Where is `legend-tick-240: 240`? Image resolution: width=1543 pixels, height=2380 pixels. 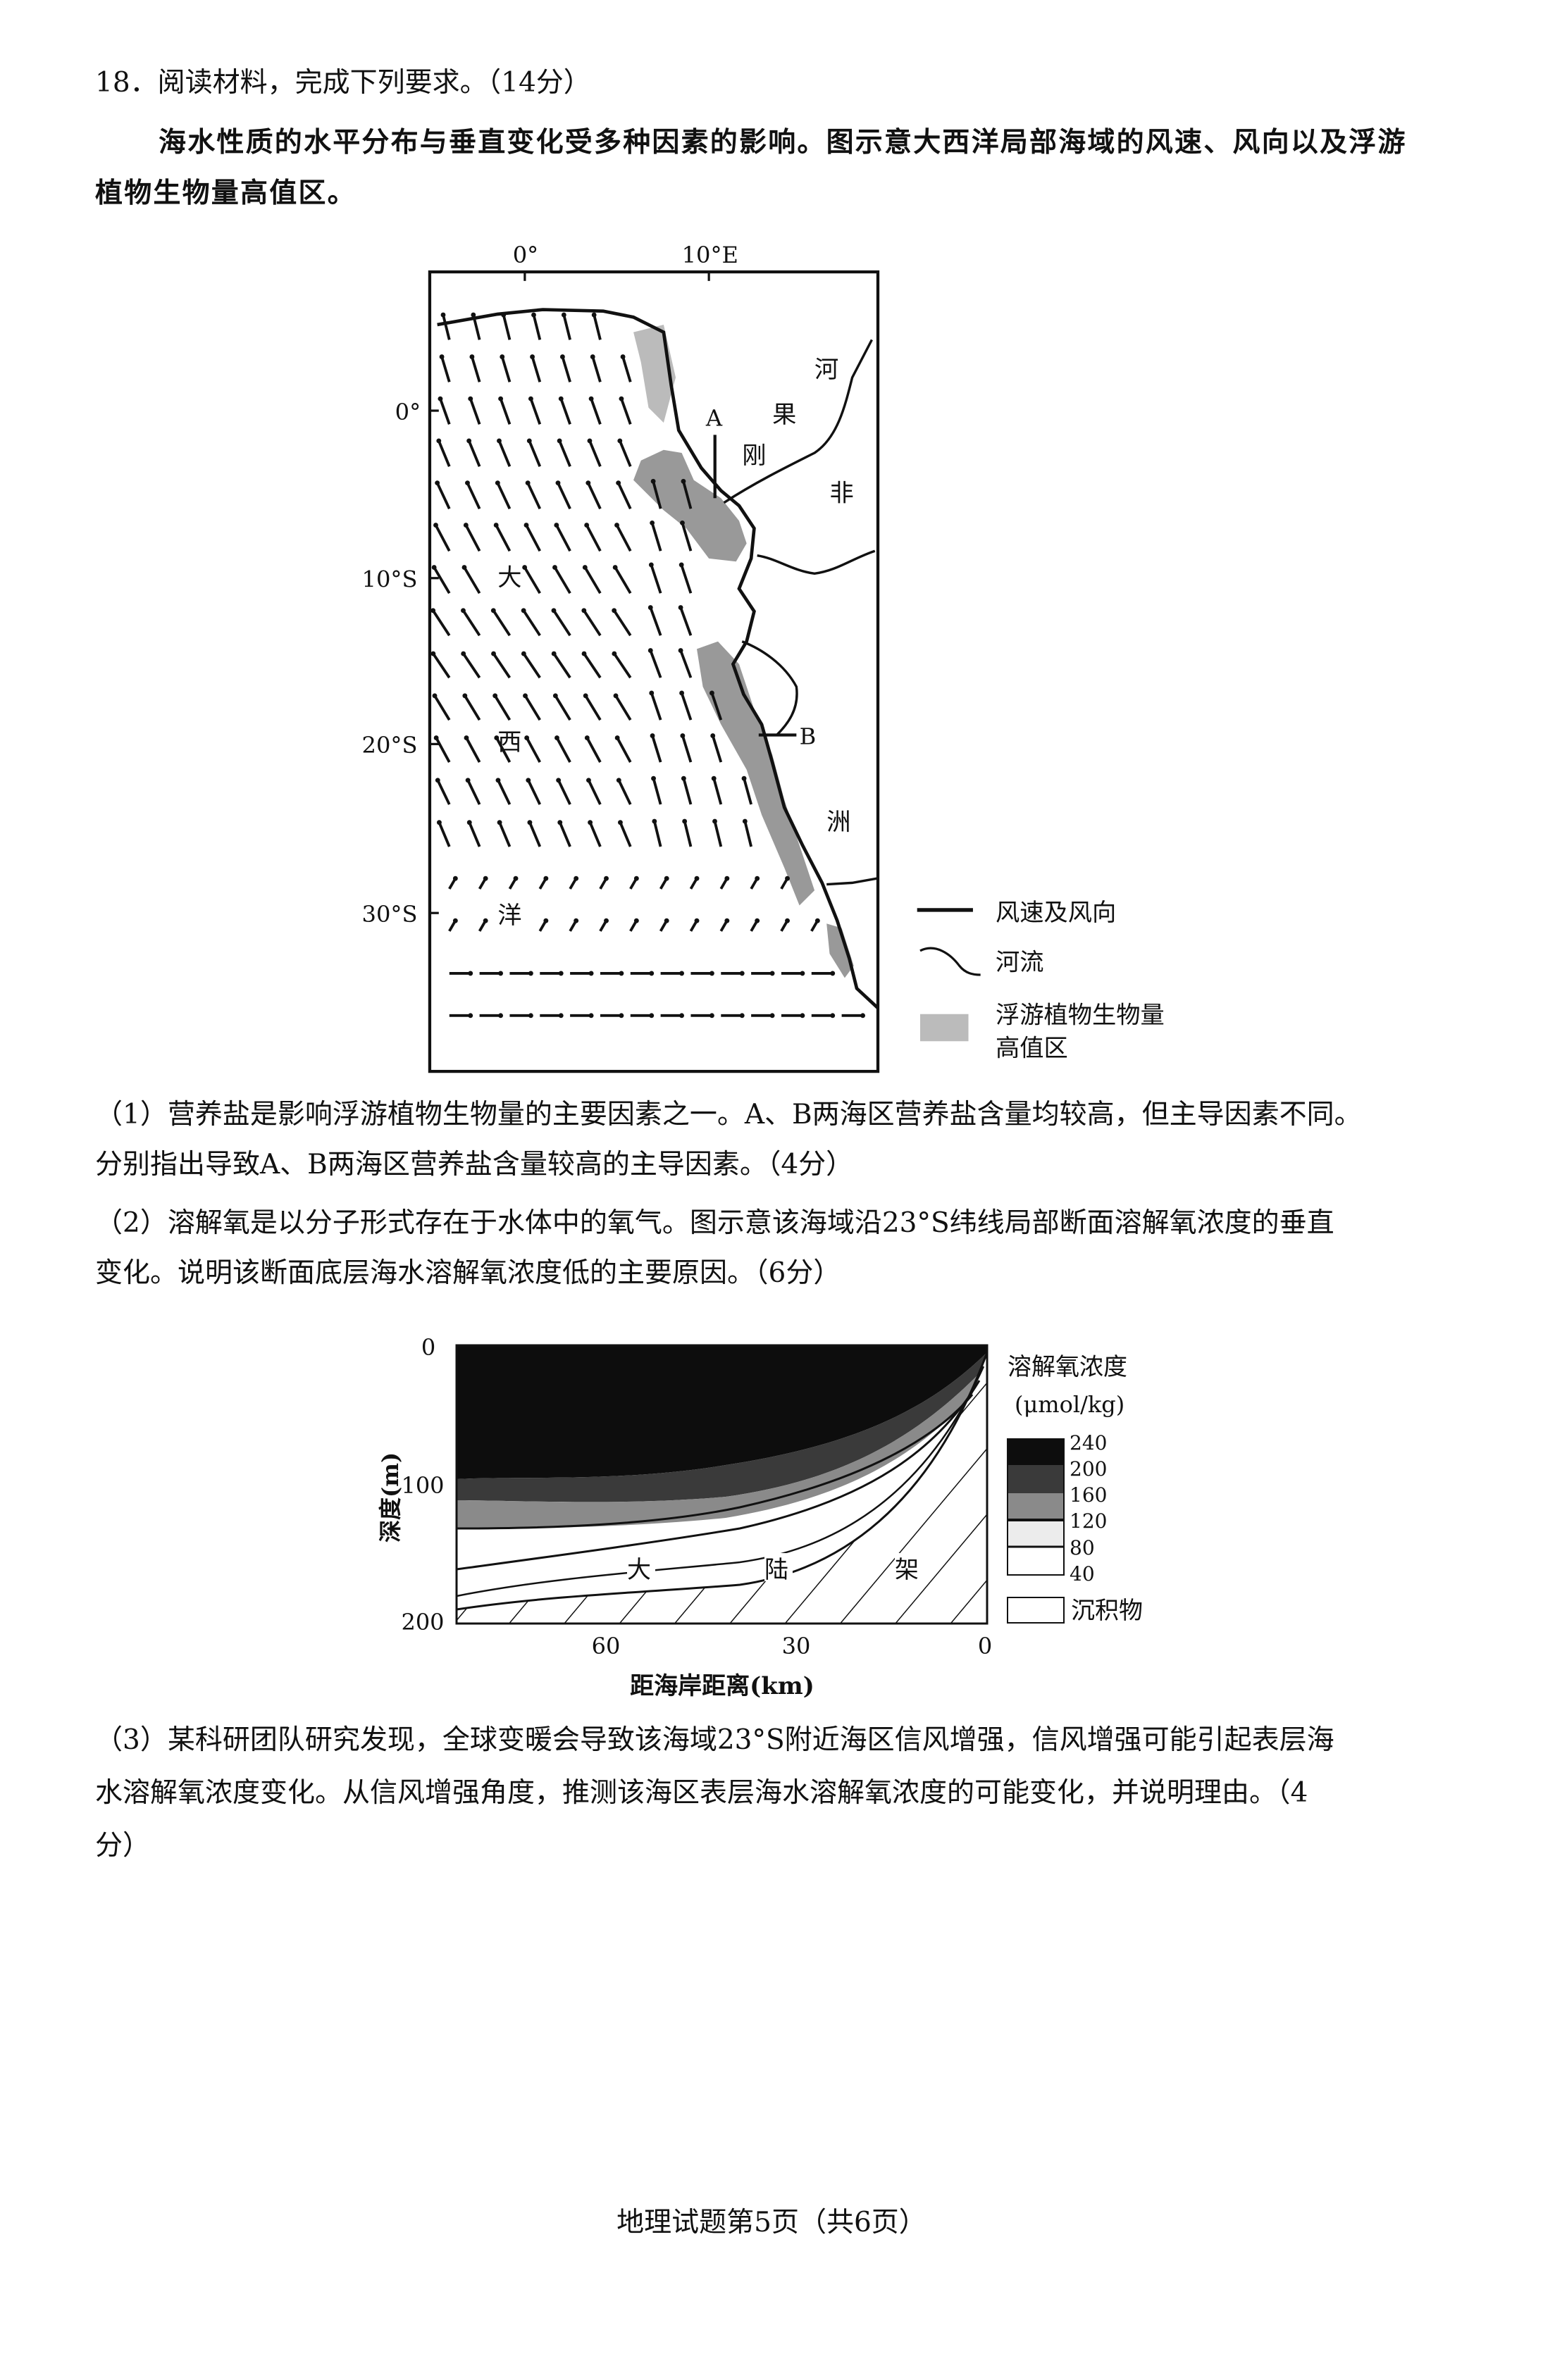 legend-tick-240: 240 is located at coordinates (1089, 1443).